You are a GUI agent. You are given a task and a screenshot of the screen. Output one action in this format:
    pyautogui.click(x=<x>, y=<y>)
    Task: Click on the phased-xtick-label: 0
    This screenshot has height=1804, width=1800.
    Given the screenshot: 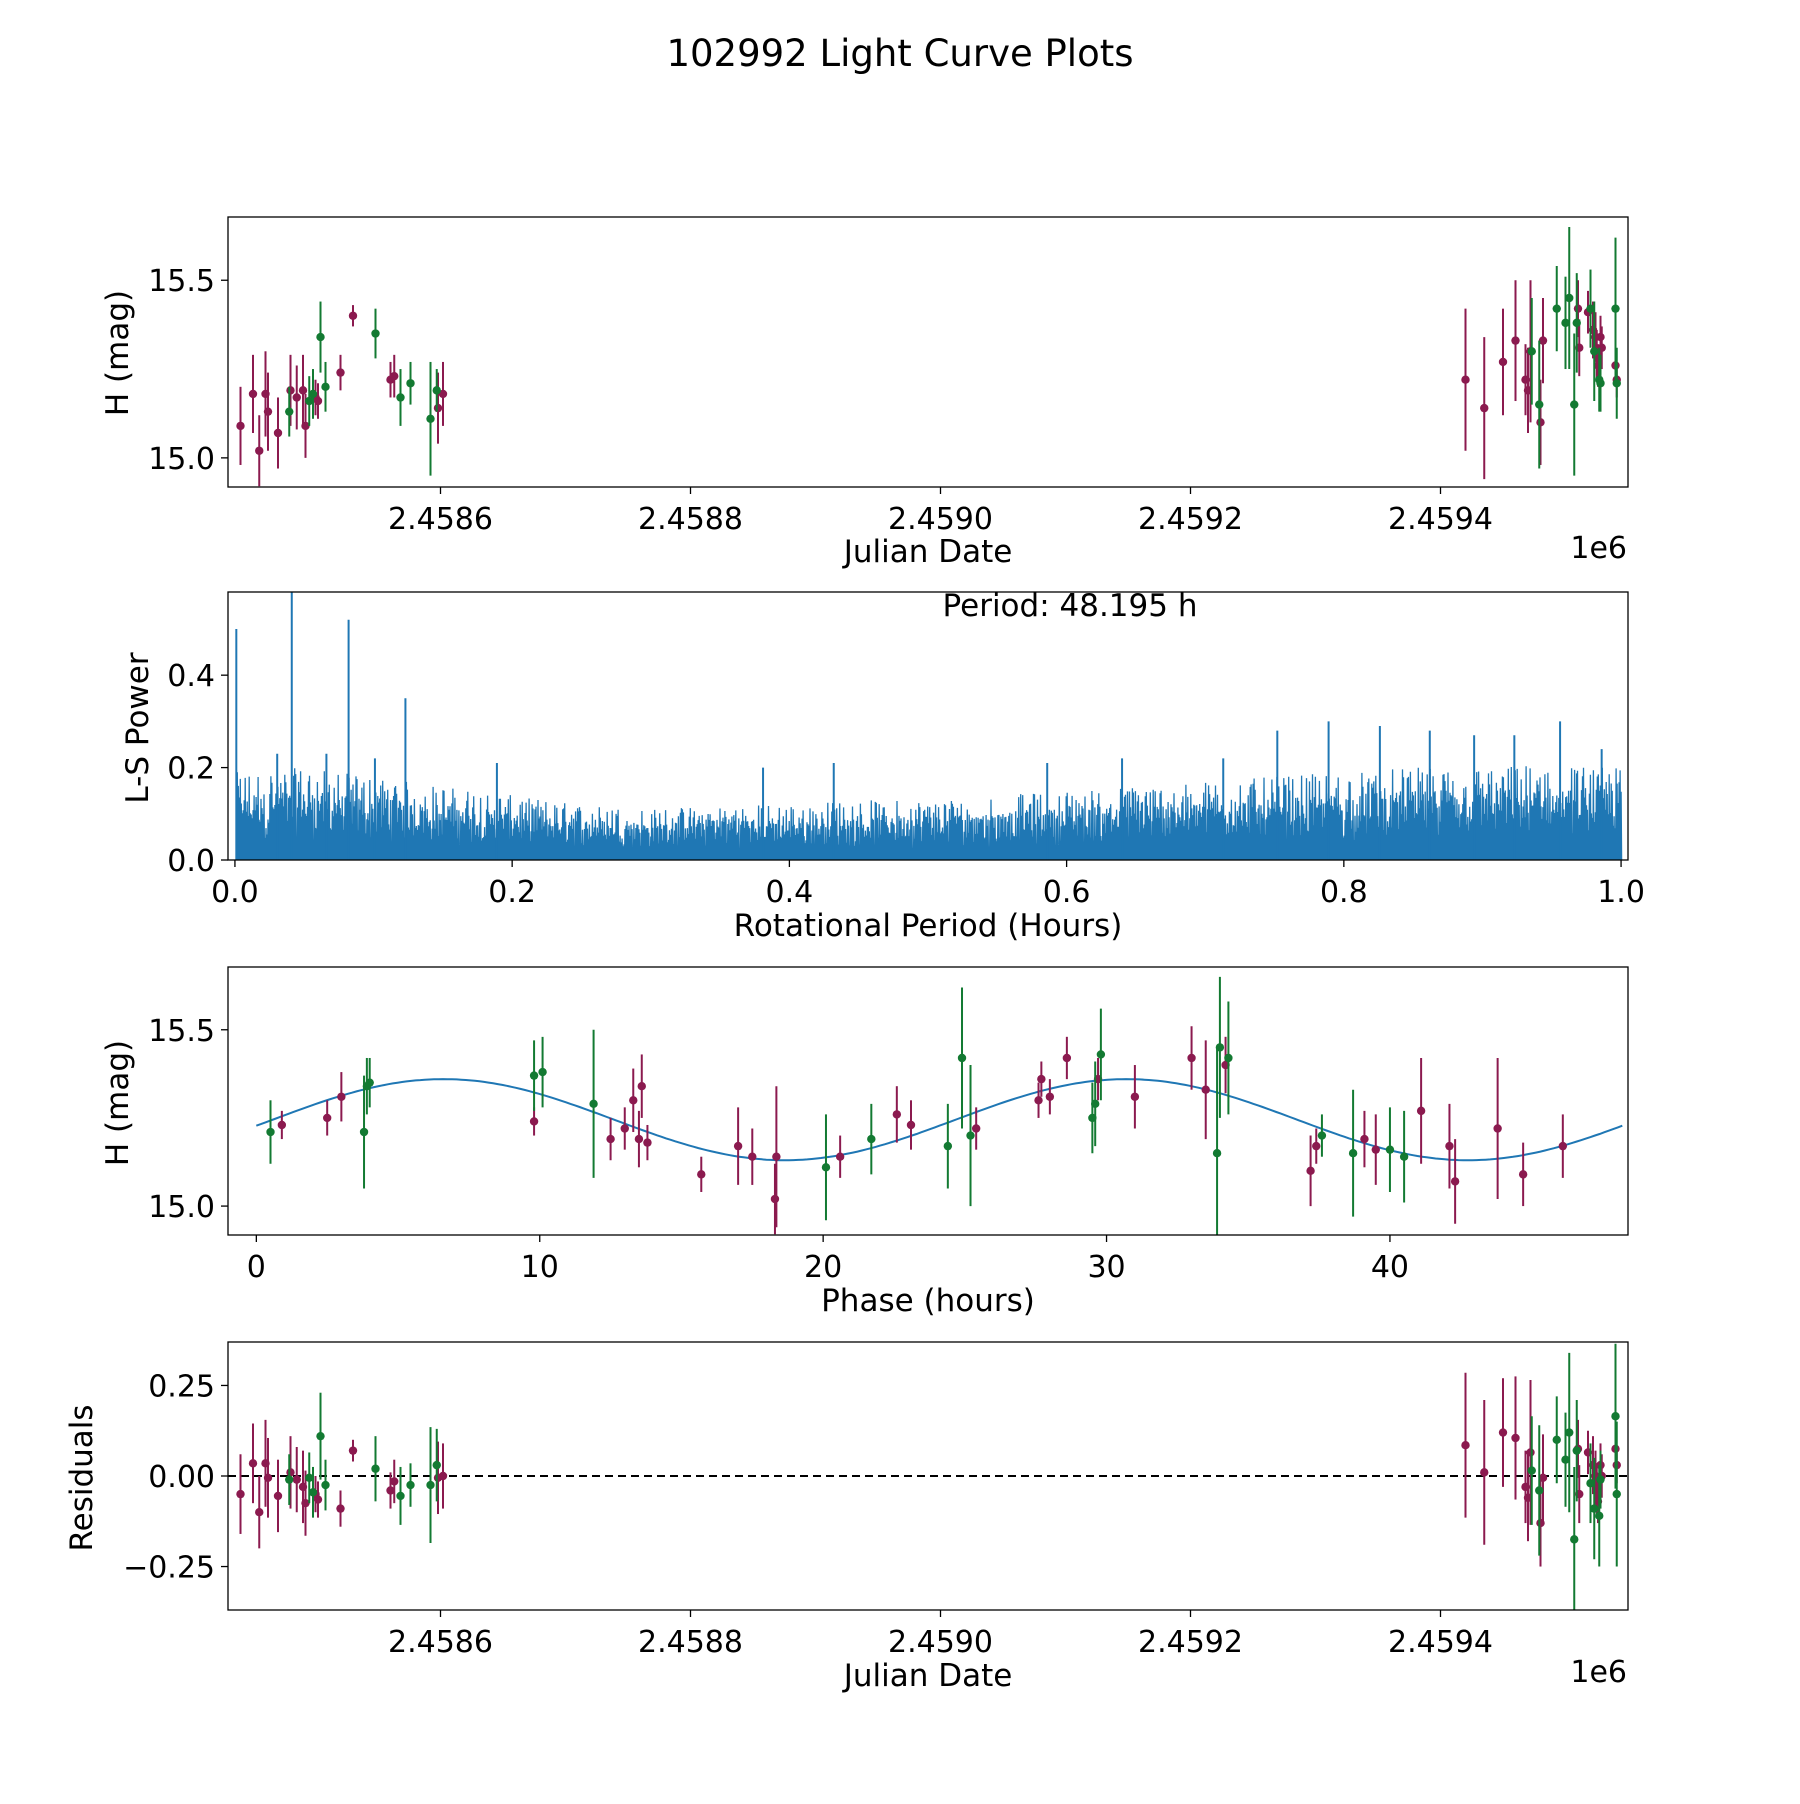 What is the action you would take?
    pyautogui.click(x=256, y=1267)
    